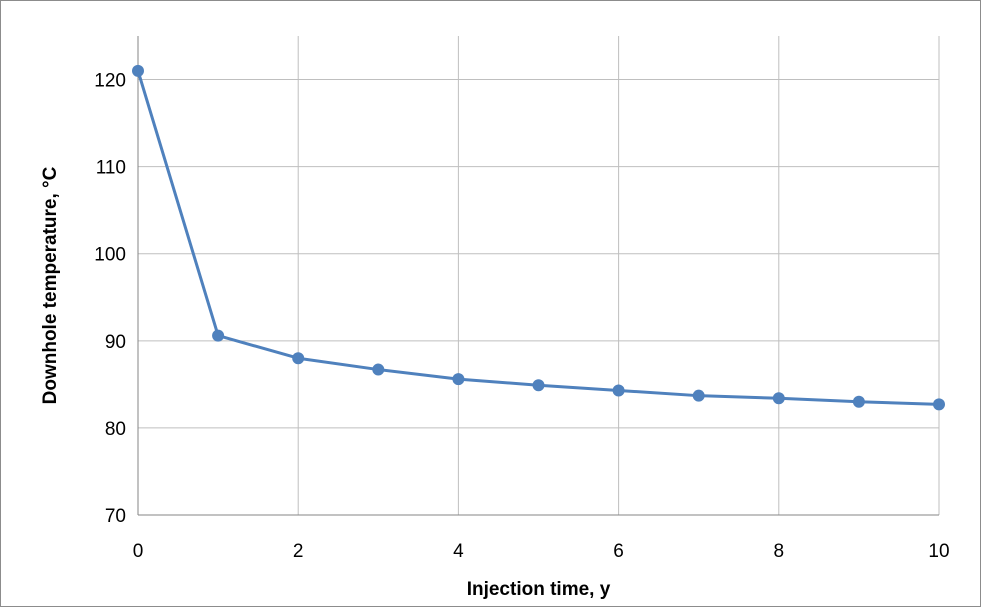 Image resolution: width=981 pixels, height=607 pixels. What do you see at coordinates (110, 255) in the screenshot?
I see `y-tick-label-100: 100` at bounding box center [110, 255].